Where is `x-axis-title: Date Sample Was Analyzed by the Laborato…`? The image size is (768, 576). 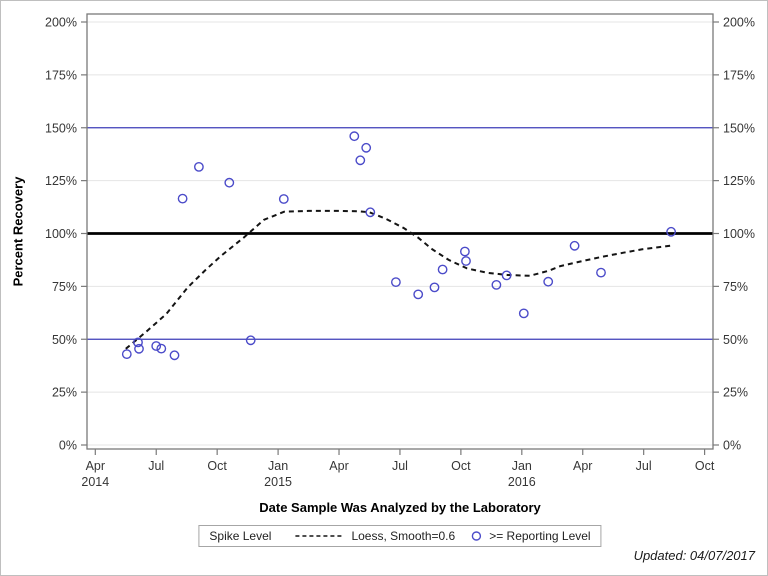 x-axis-title: Date Sample Was Analyzed by the Laborato… is located at coordinates (400, 507).